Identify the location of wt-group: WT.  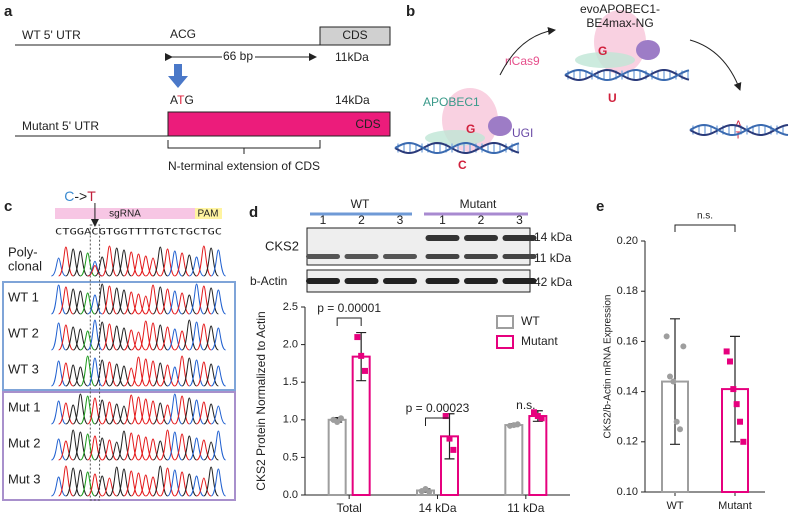
(360, 204).